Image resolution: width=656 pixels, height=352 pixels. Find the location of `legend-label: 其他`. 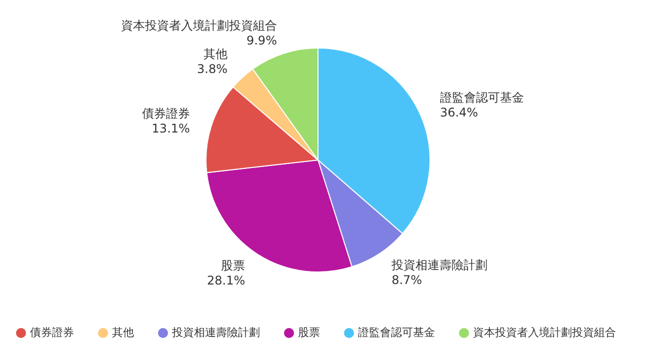

legend-label: 其他 is located at coordinates (123, 332).